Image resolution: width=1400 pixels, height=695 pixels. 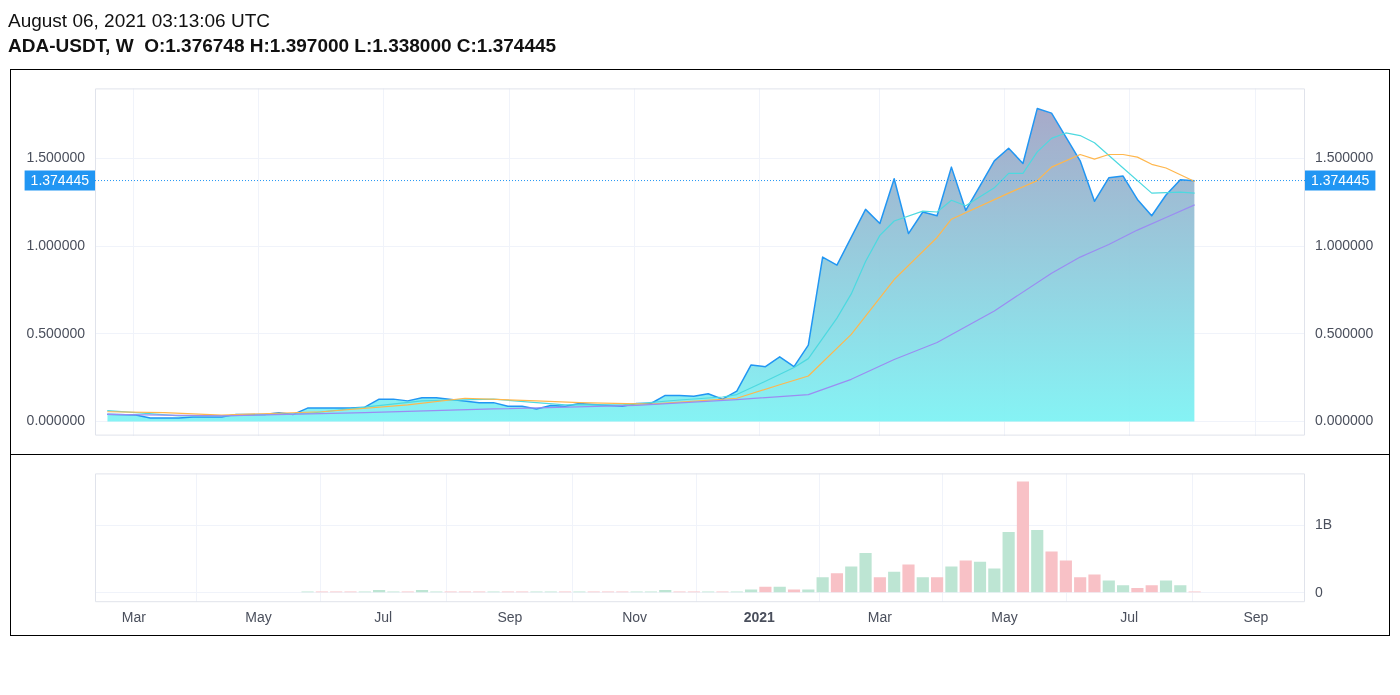 What do you see at coordinates (283, 46) in the screenshot?
I see `chart-subtitle: ADA-USDT, W O:1.376748 H:1.397000 L:1.338000 C:1.374445` at bounding box center [283, 46].